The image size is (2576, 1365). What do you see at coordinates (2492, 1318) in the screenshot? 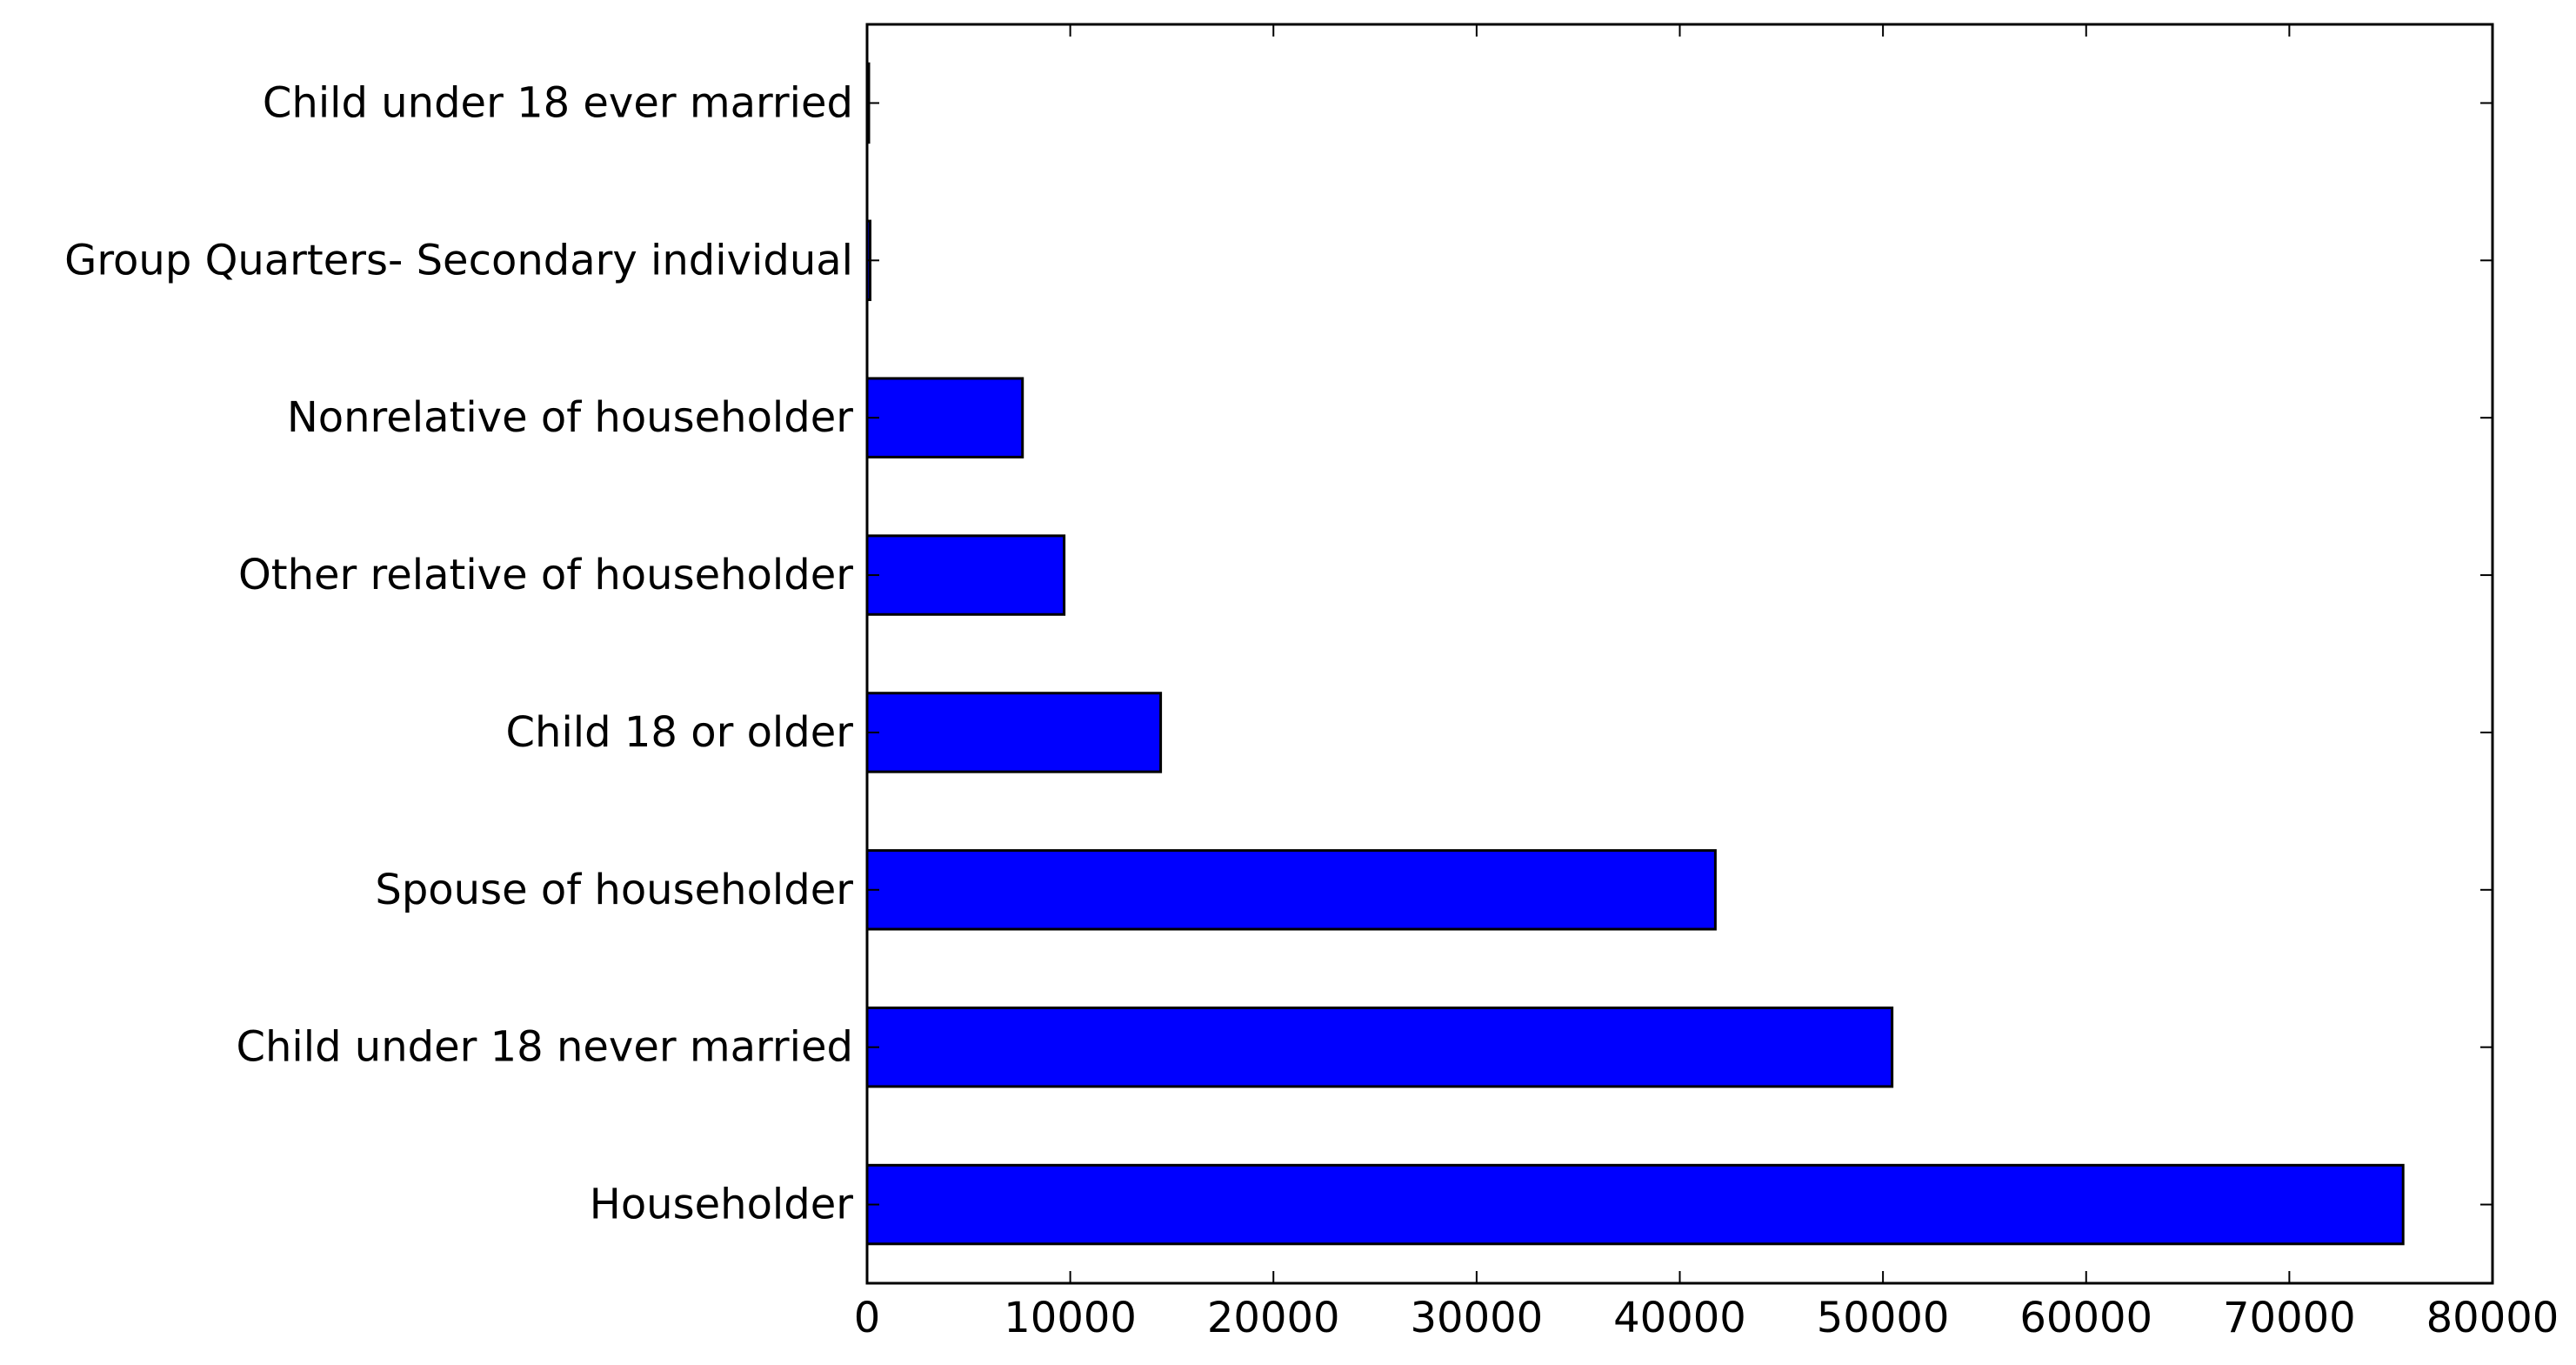
I see `x-tick-label-8: 80000` at bounding box center [2492, 1318].